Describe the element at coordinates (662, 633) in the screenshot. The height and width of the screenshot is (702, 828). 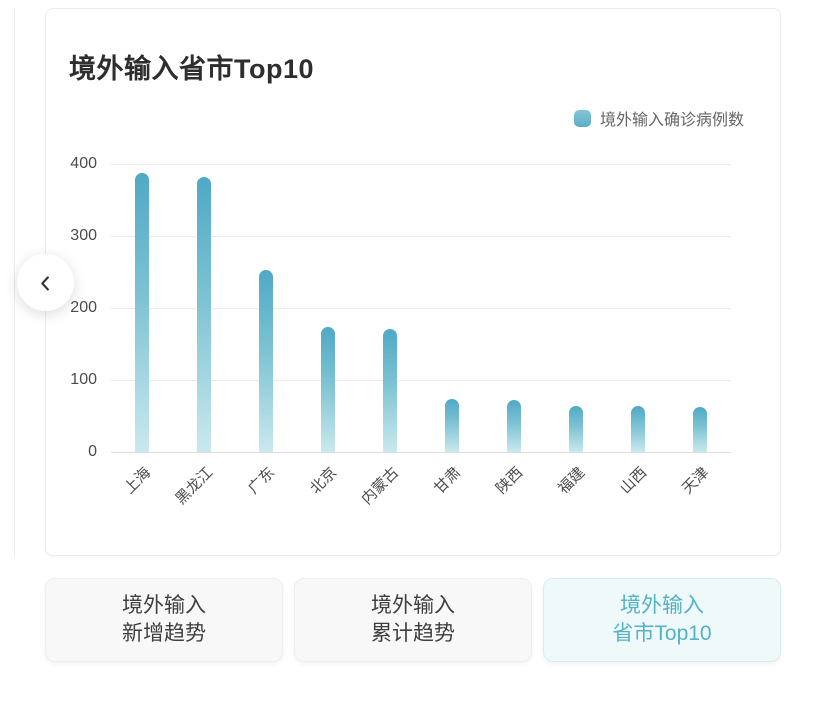
I see `tab-label-line2: 省市Top10` at that location.